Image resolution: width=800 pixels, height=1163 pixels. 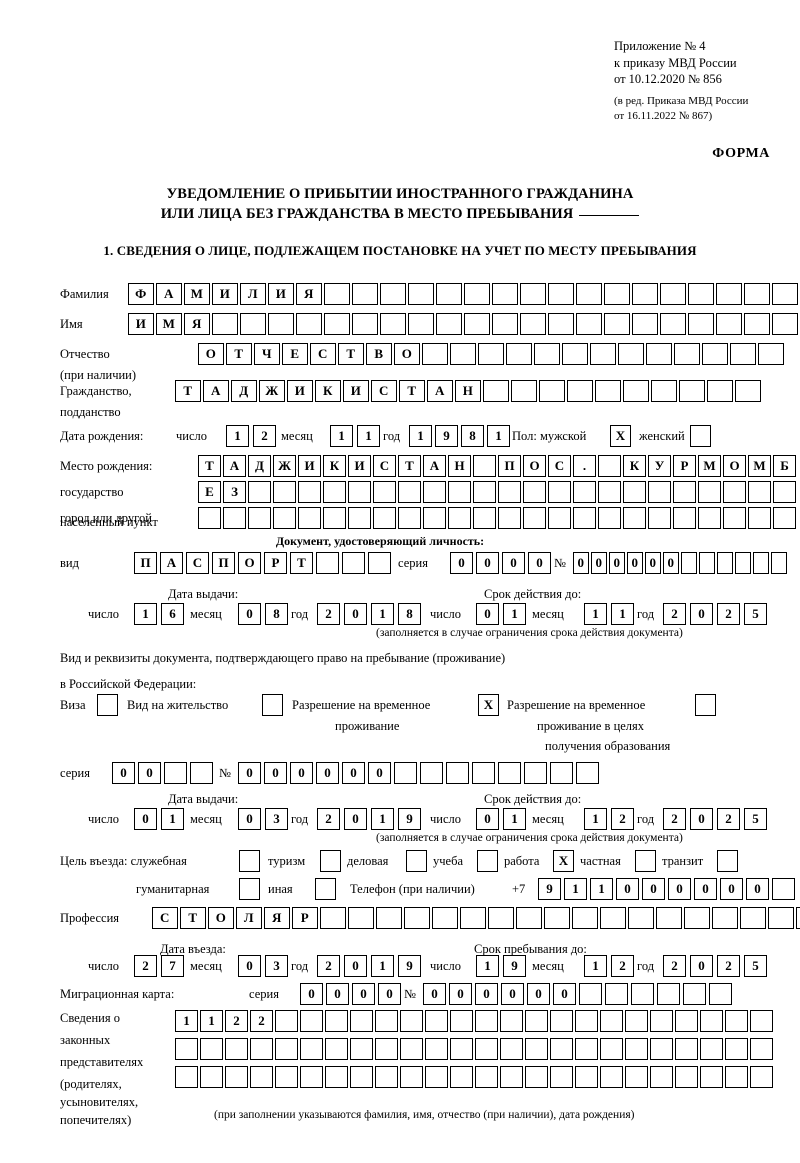 What do you see at coordinates (709, 466) in the screenshot?
I see `cell: М` at bounding box center [709, 466].